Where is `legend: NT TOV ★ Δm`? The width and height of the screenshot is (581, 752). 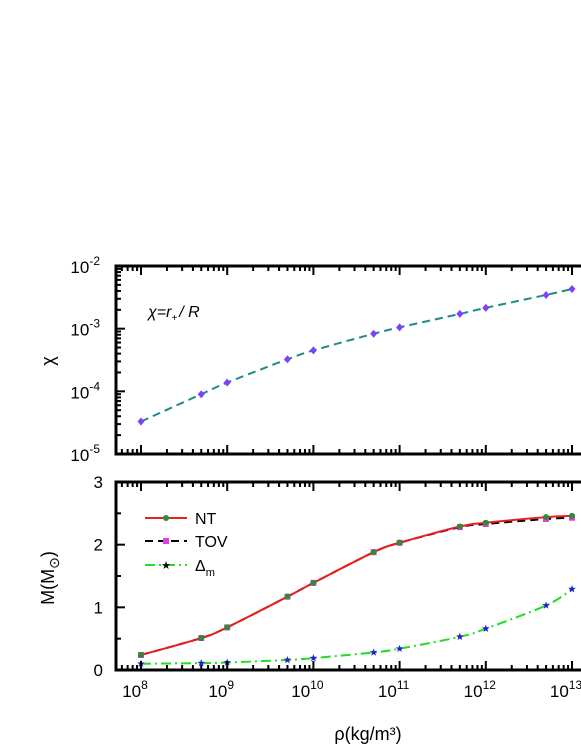
legend: NT TOV ★ Δm is located at coordinates (186, 545).